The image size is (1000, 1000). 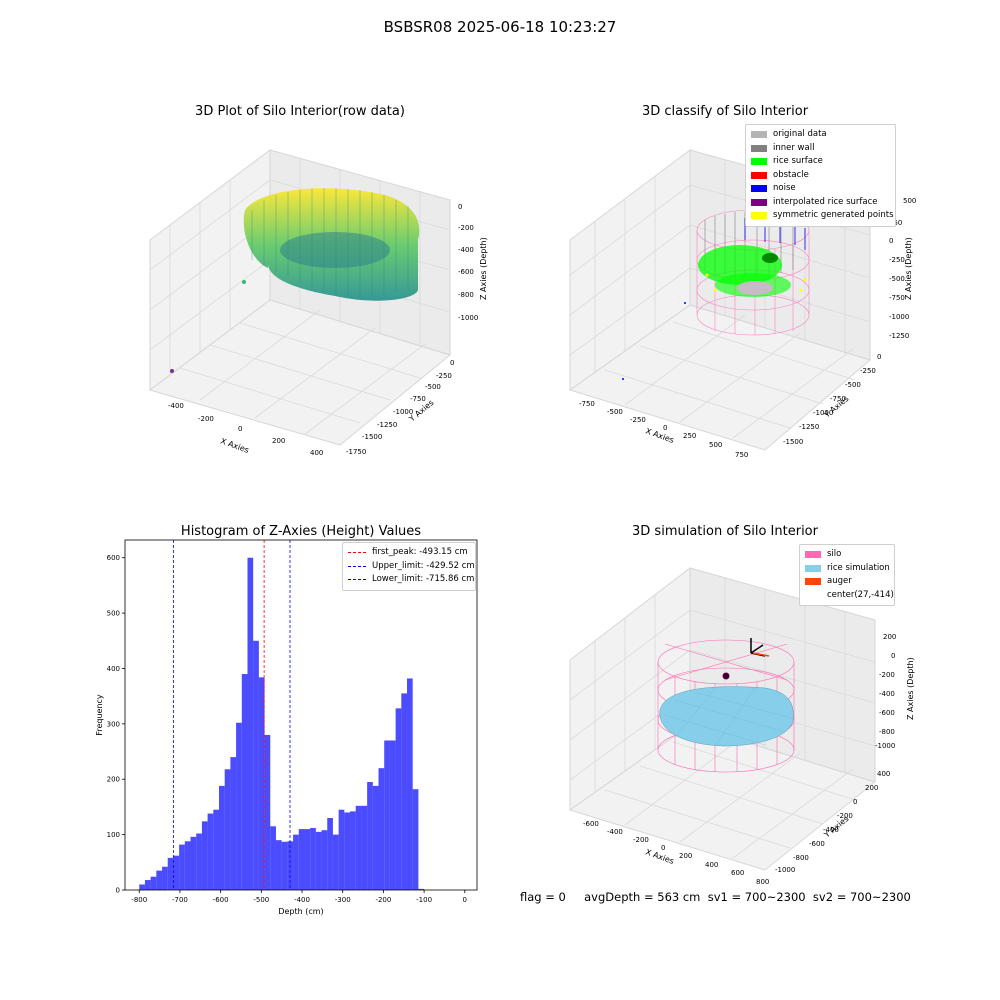 What do you see at coordinates (858, 567) in the screenshot?
I see `legend-label: rice simulation` at bounding box center [858, 567].